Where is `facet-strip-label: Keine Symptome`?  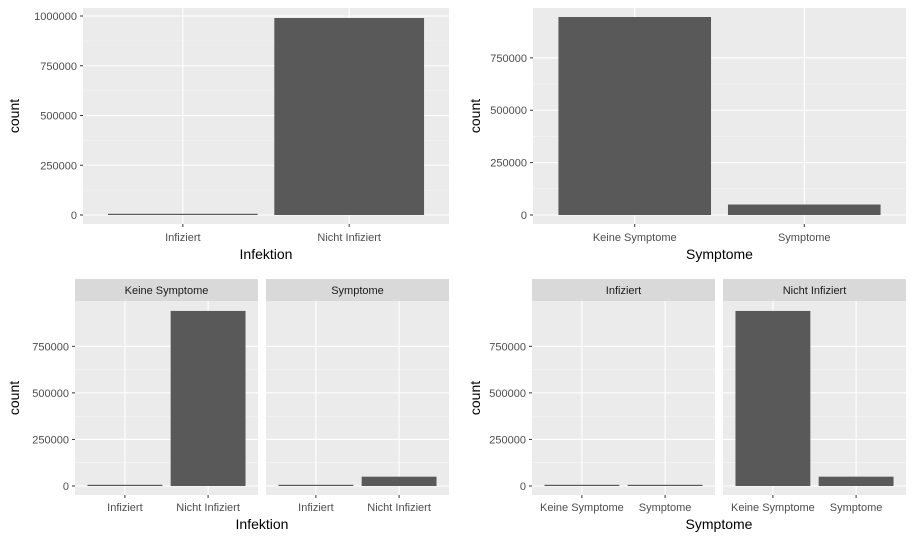 facet-strip-label: Keine Symptome is located at coordinates (167, 291).